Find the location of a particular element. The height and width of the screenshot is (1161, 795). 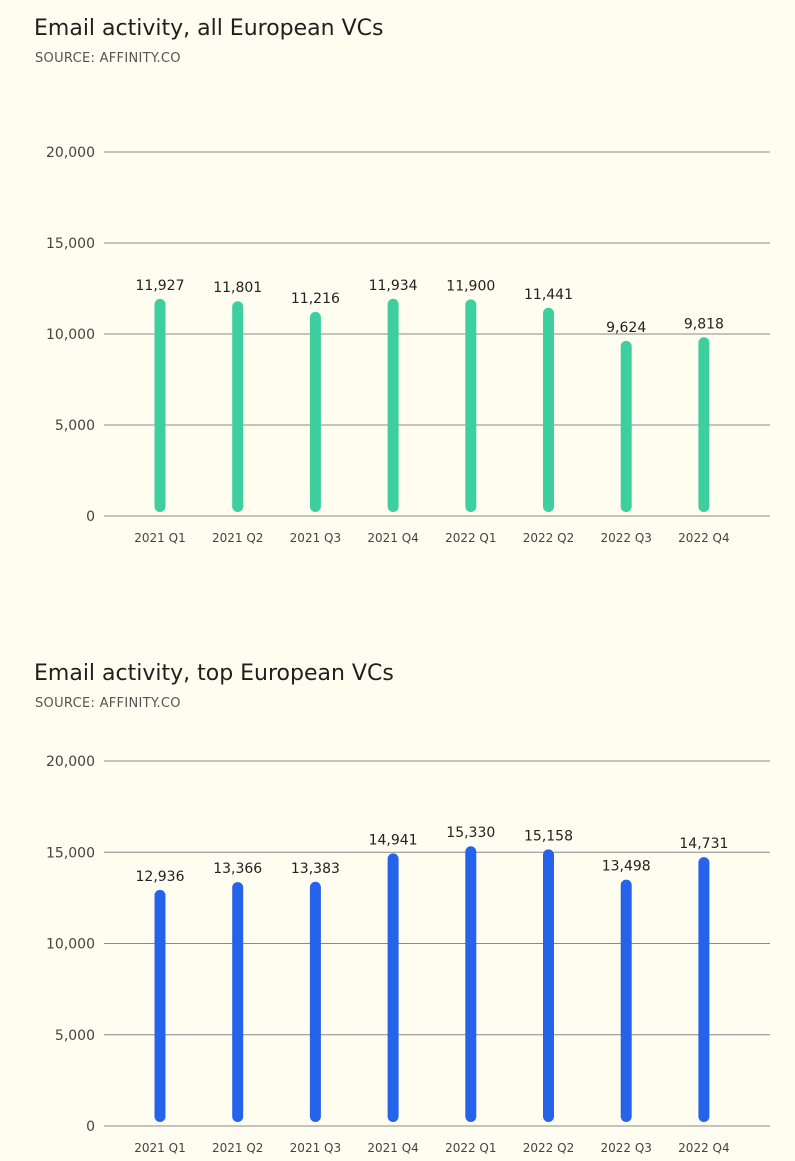

chart1-data-label: 11,216 is located at coordinates (315, 299).